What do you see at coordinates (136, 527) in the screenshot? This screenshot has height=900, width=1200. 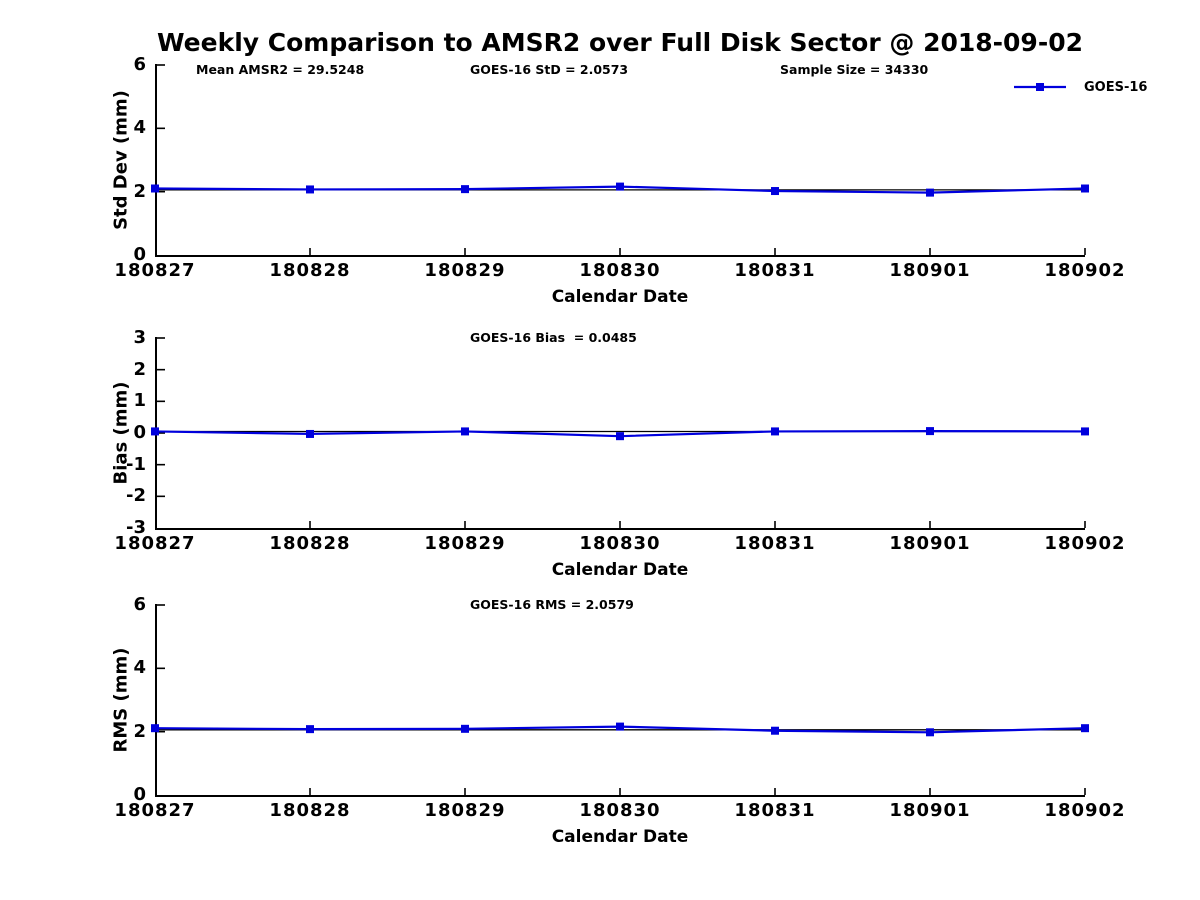 I see `y-tick-label: -3` at bounding box center [136, 527].